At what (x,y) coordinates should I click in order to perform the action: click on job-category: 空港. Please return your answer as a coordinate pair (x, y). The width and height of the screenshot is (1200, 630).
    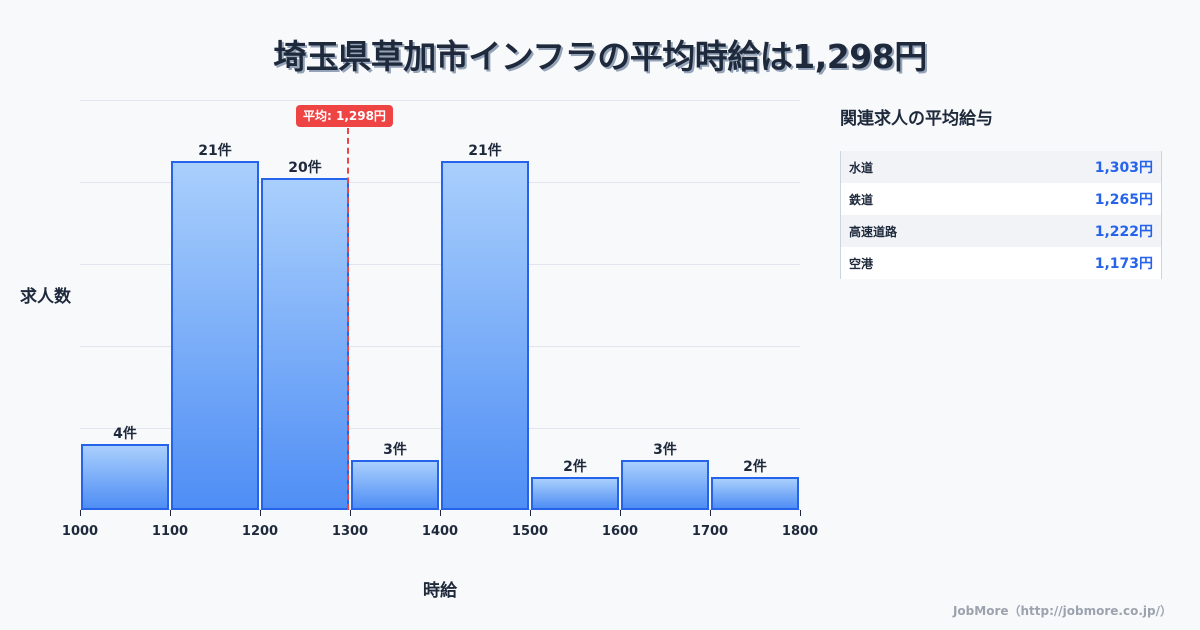
    Looking at the image, I should click on (861, 263).